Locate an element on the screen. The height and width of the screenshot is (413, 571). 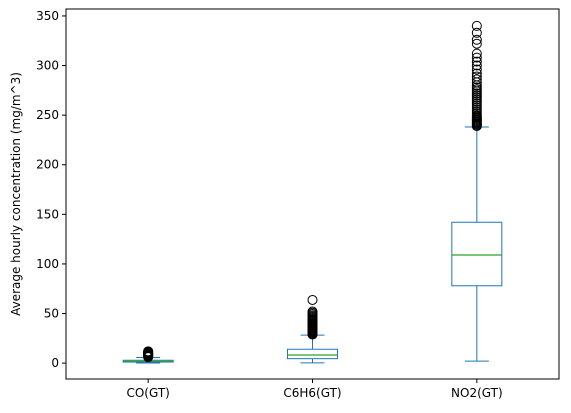
y-axis-label: Average hourly concentration (mg/m^3) is located at coordinates (16, 194).